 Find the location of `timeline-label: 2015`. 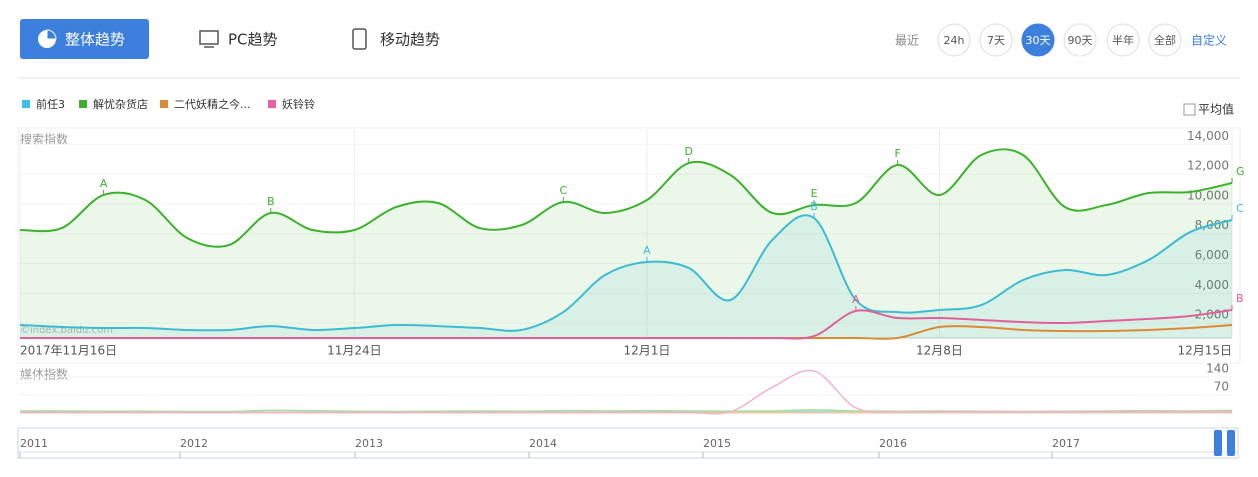

timeline-label: 2015 is located at coordinates (717, 443).